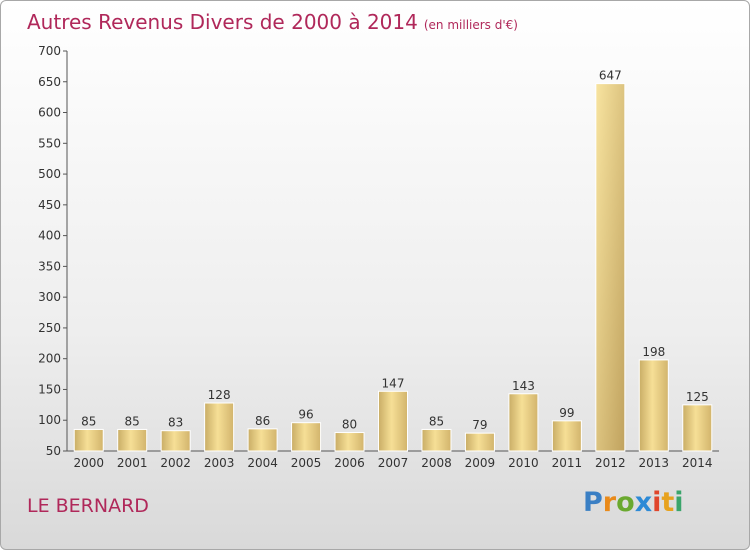 The height and width of the screenshot is (550, 750). What do you see at coordinates (393, 463) in the screenshot?
I see `x-tick-label-2007: 2007` at bounding box center [393, 463].